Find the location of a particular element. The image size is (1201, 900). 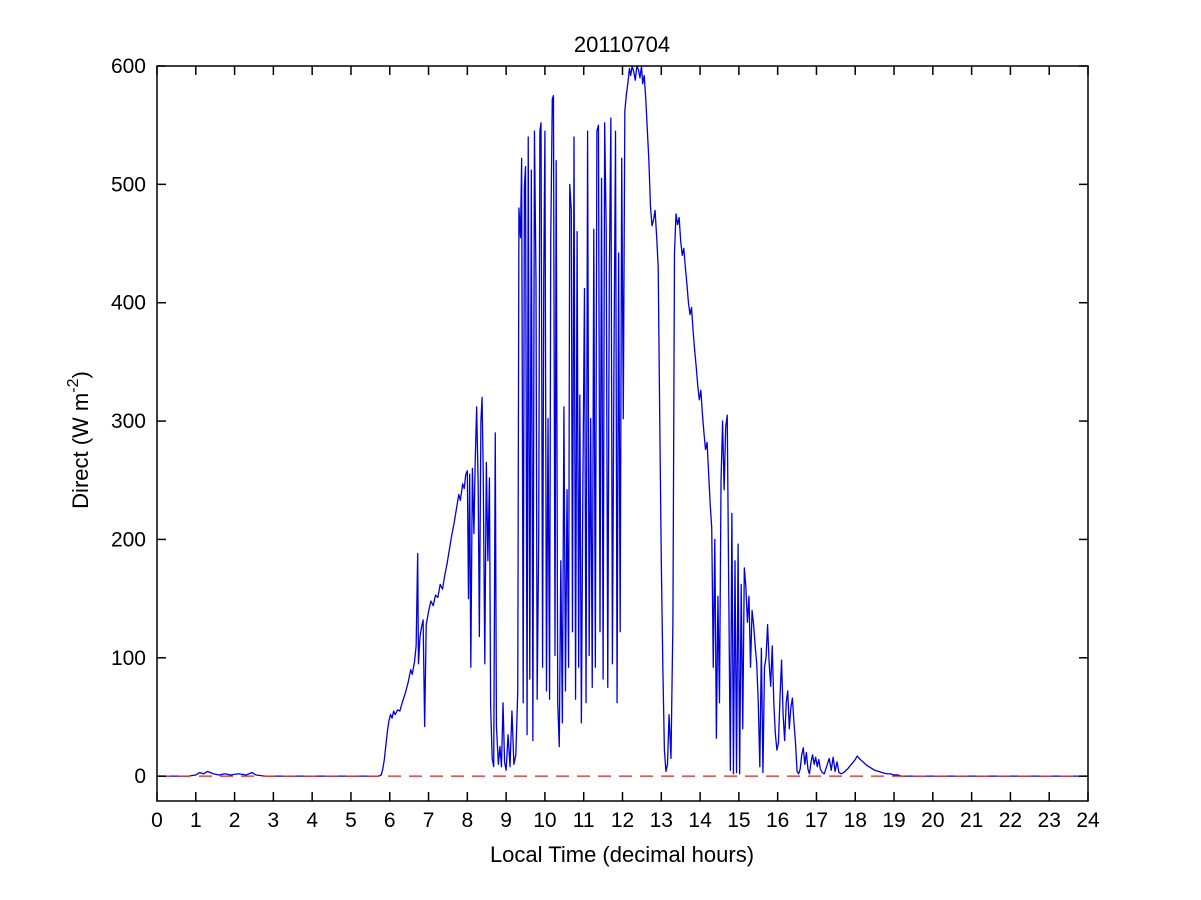

y-tick-label-200: 200 is located at coordinates (128, 539).